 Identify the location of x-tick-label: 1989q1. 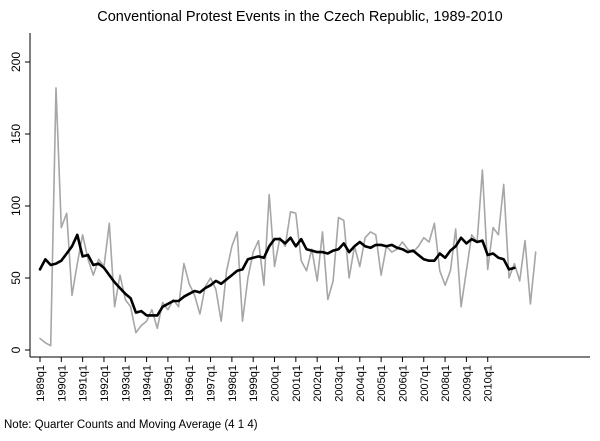
(41, 383).